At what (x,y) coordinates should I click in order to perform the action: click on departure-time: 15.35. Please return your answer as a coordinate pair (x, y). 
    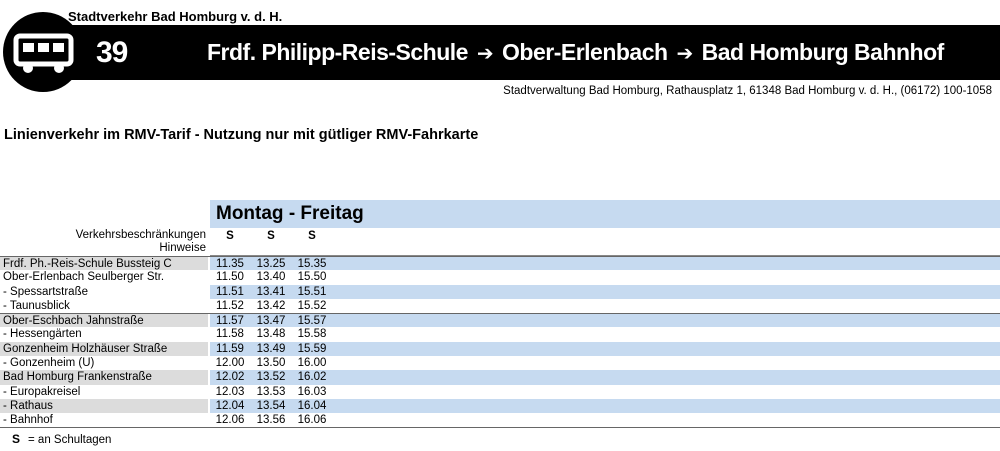
    Looking at the image, I should click on (312, 264).